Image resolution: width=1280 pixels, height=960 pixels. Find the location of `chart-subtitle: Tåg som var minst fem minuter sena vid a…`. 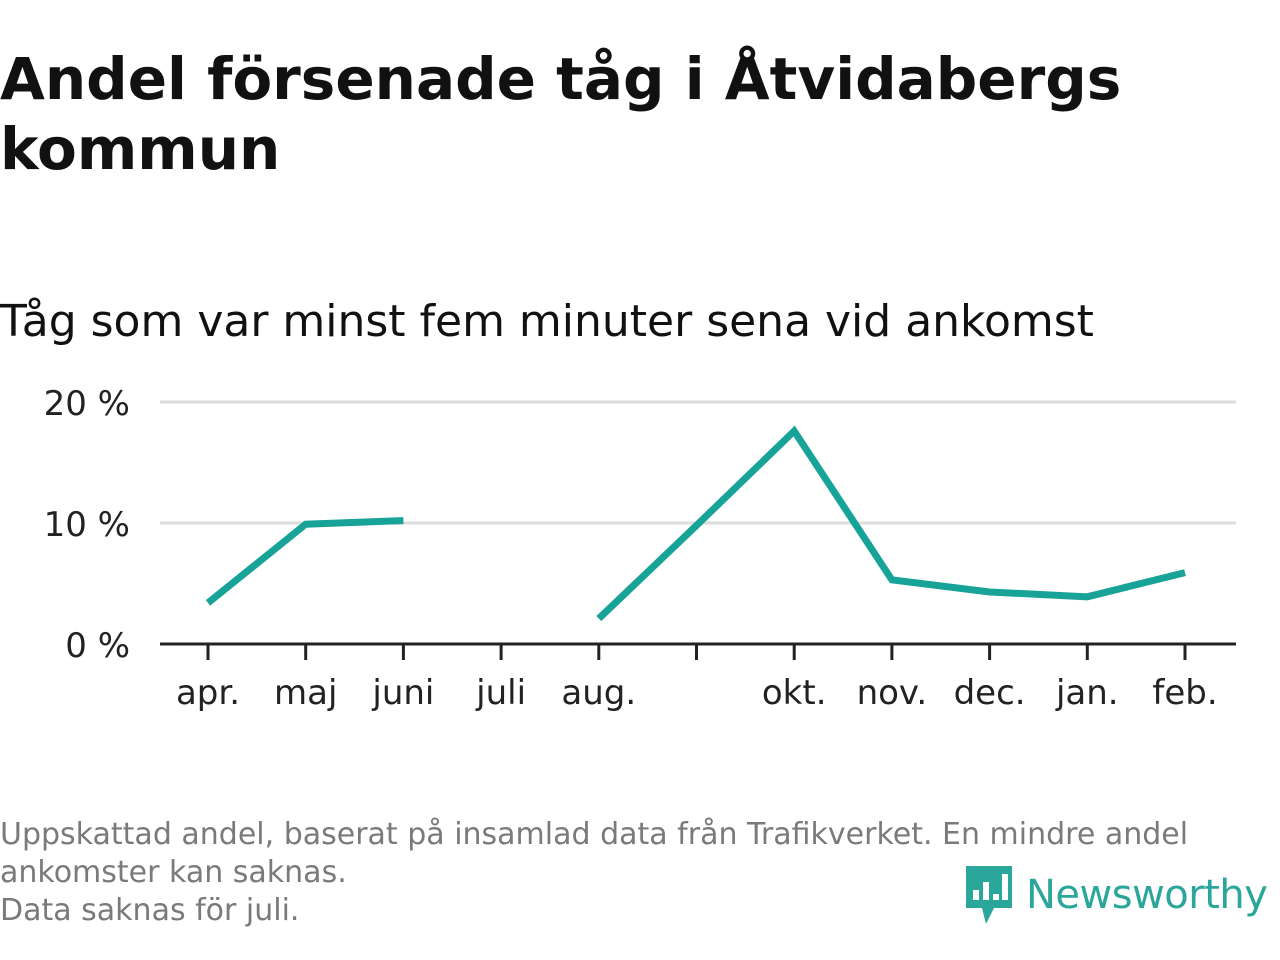

chart-subtitle: Tåg som var minst fem minuter sena vid a… is located at coordinates (547, 321).